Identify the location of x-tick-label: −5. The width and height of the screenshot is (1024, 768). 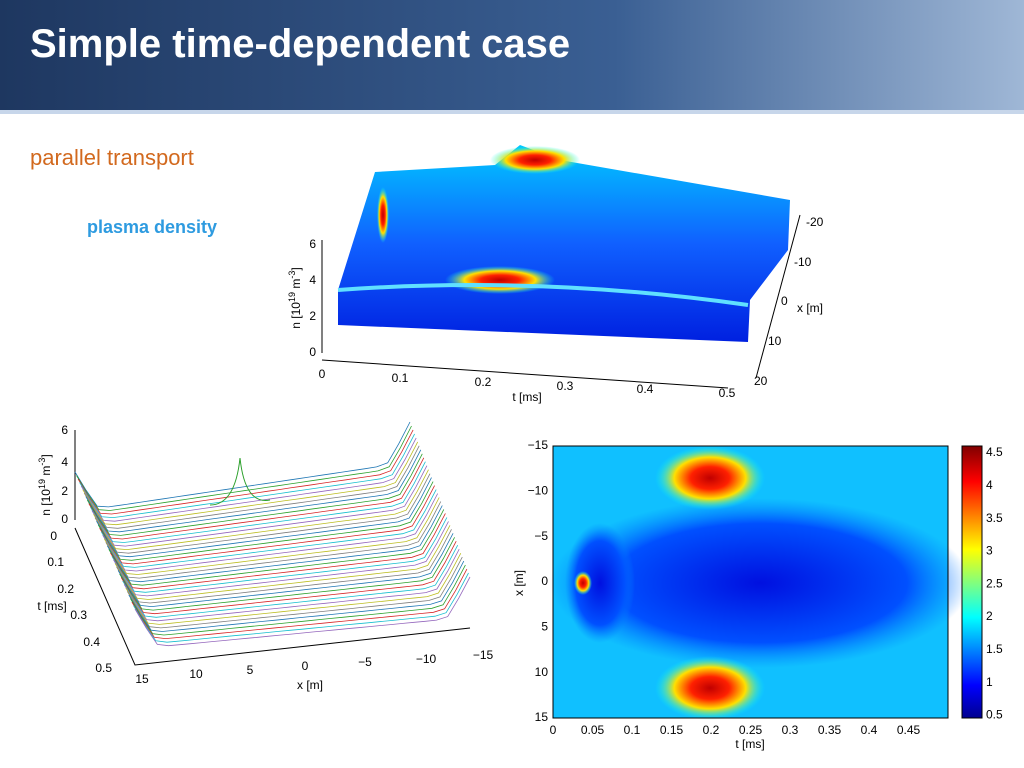
(365, 662).